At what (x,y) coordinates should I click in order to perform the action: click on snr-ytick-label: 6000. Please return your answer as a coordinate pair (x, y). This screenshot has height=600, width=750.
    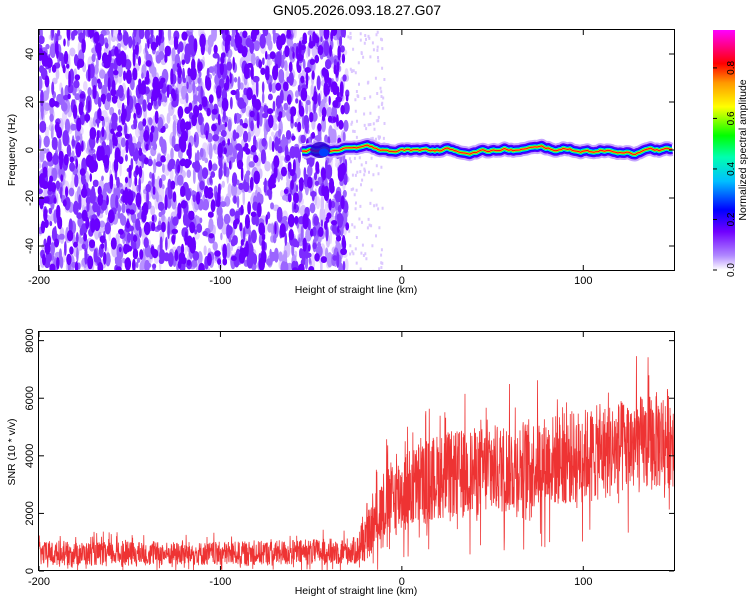
    Looking at the image, I should click on (30, 398).